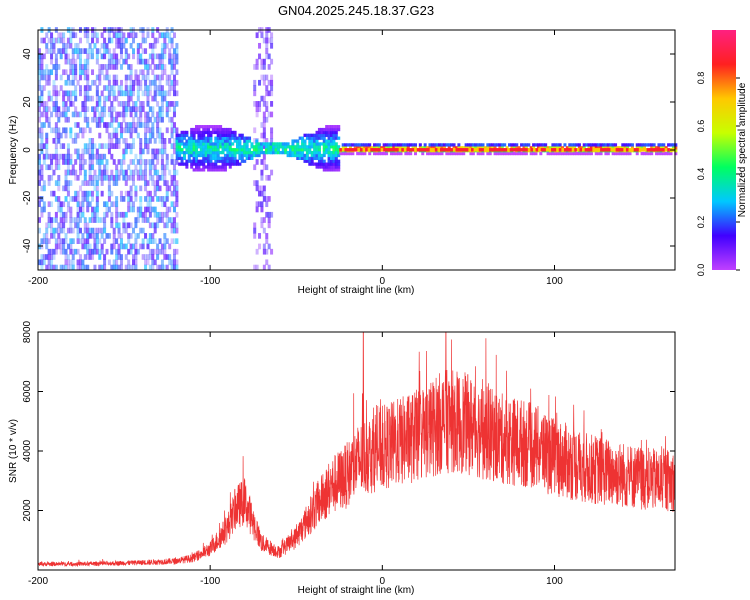 Image resolution: width=750 pixels, height=600 pixels. I want to click on colorbar-ticks: 0.00.20.40.60.8, so click(718, 174).